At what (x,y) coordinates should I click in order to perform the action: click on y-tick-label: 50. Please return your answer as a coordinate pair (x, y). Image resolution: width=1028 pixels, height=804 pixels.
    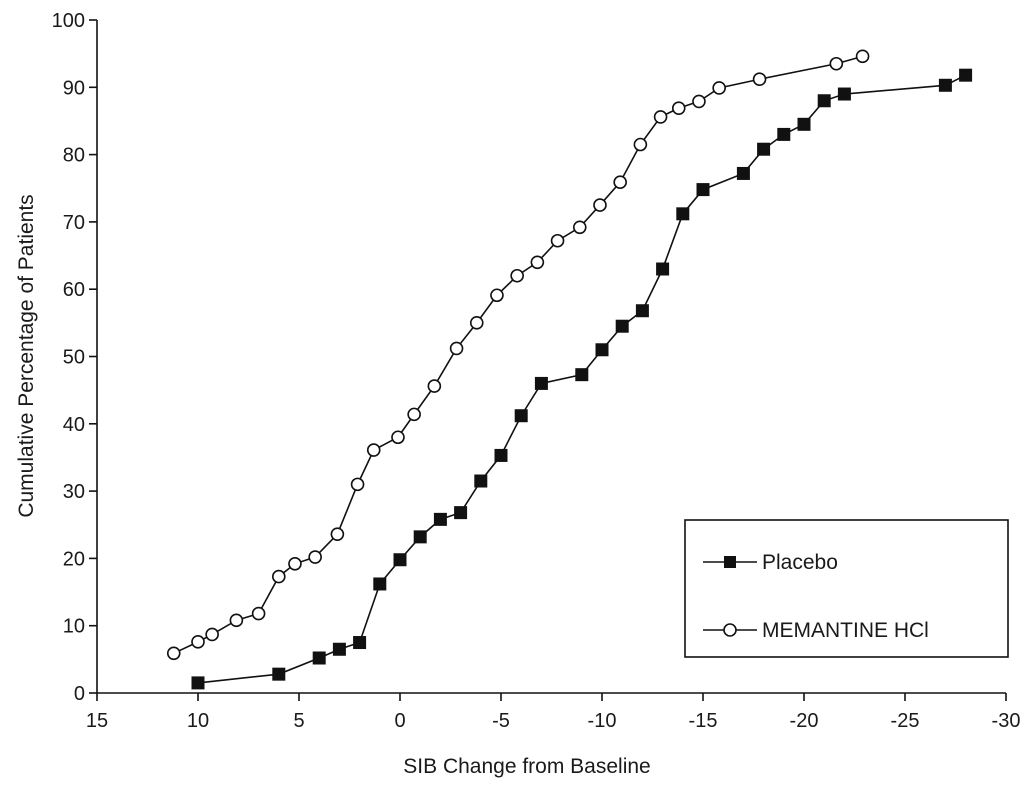
    Looking at the image, I should click on (74, 358).